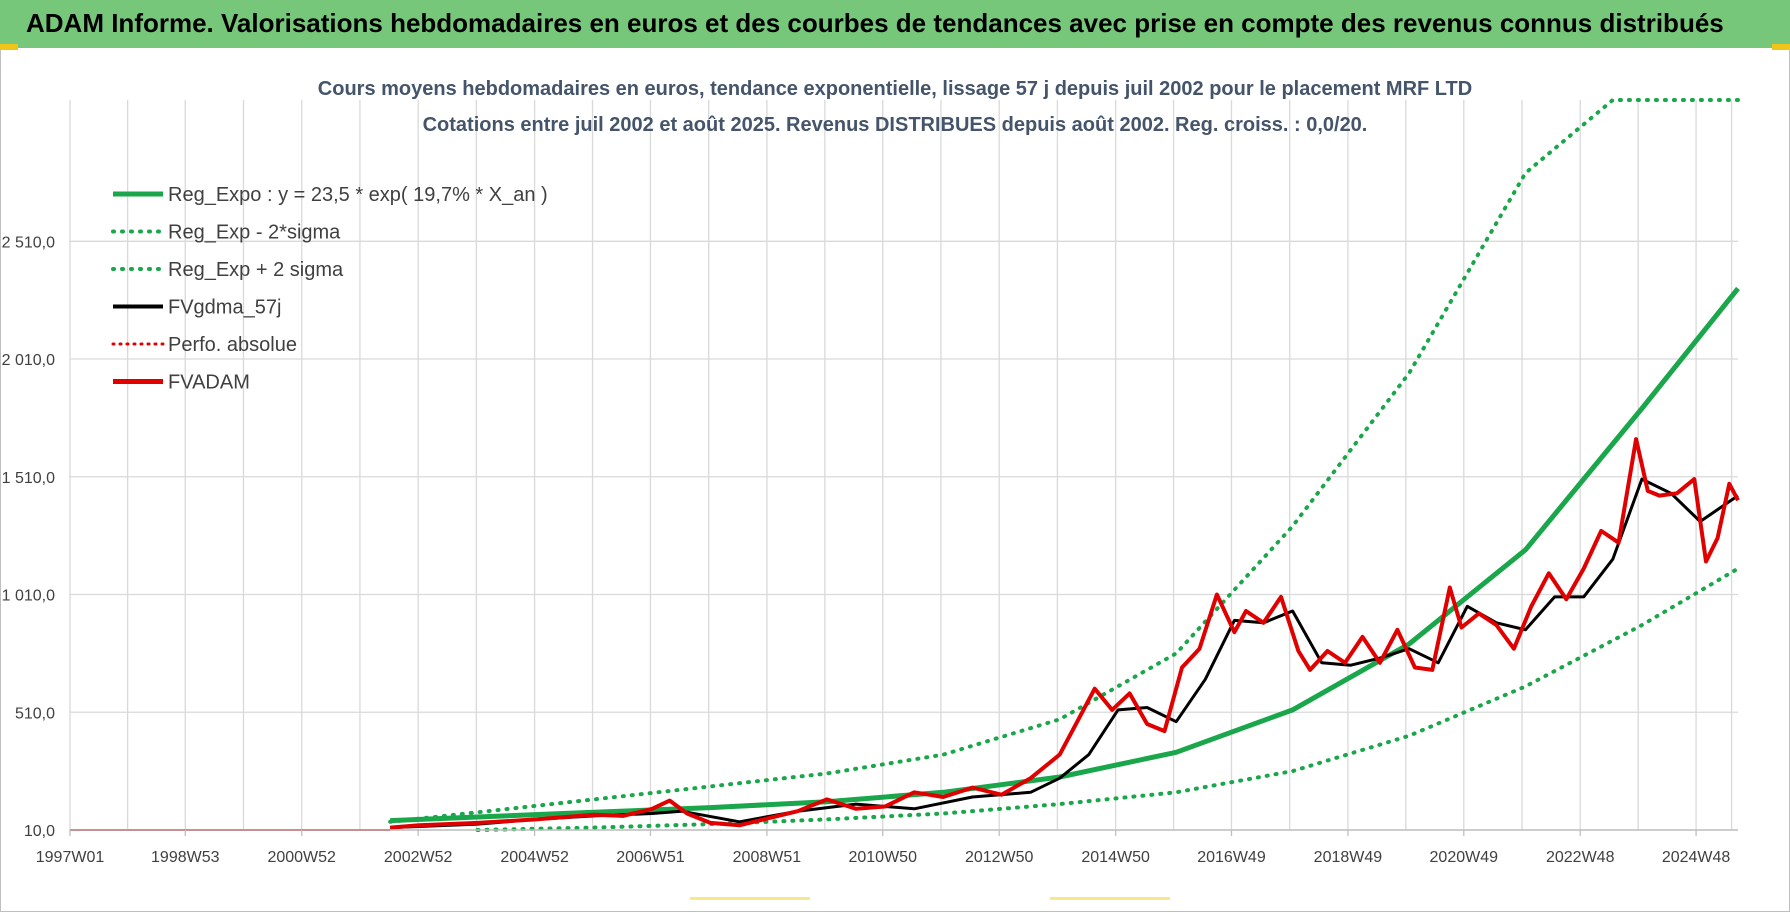 The height and width of the screenshot is (912, 1790). Describe the element at coordinates (28, 478) in the screenshot. I see `y-tick-label: 1 510,0` at that location.